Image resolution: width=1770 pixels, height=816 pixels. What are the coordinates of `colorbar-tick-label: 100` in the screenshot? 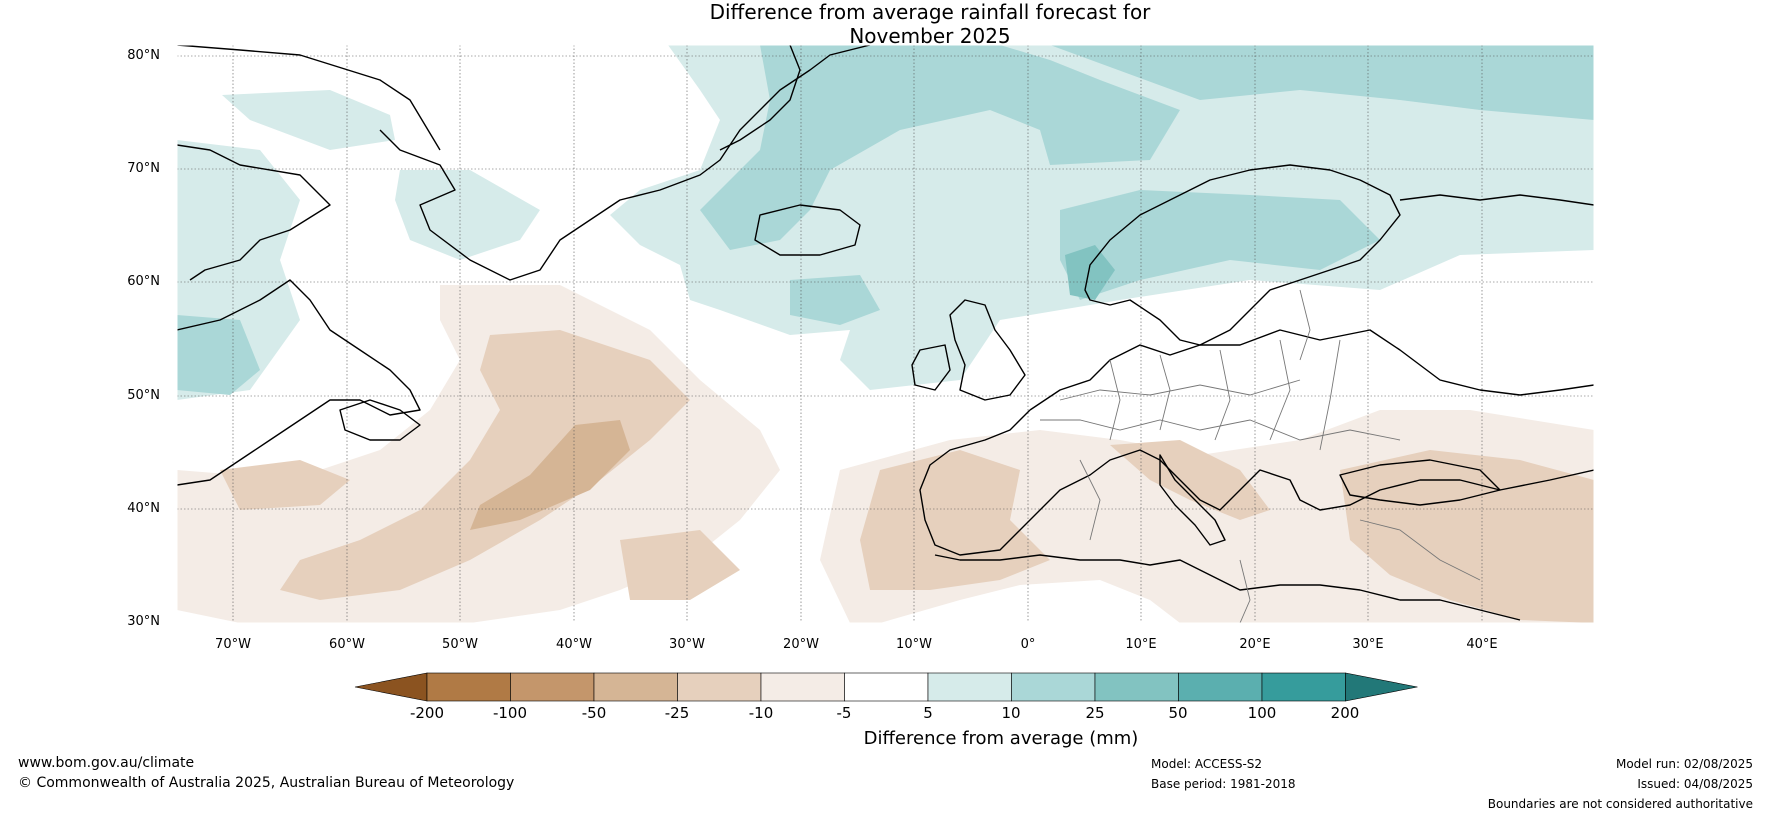 It's located at (1262, 713).